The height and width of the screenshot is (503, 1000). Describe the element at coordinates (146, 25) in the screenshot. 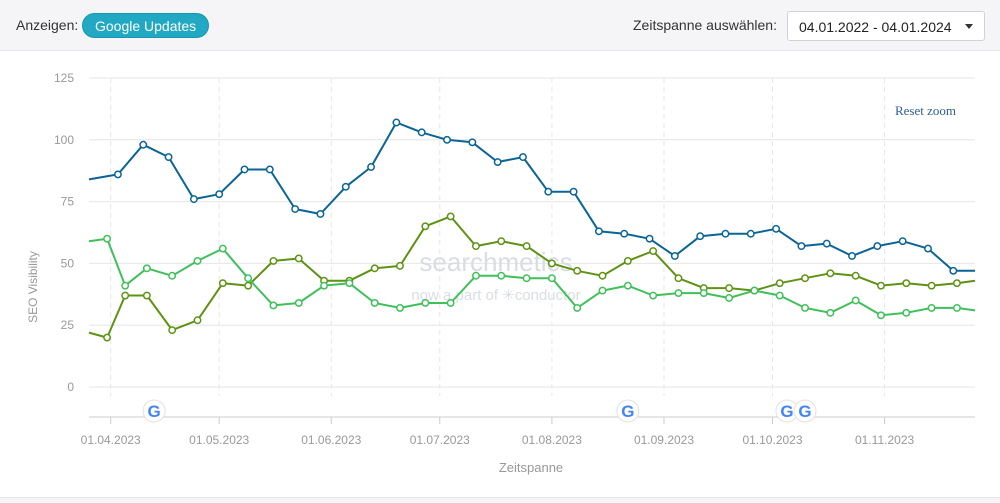

I see `google-updates-button: Google Updates` at that location.